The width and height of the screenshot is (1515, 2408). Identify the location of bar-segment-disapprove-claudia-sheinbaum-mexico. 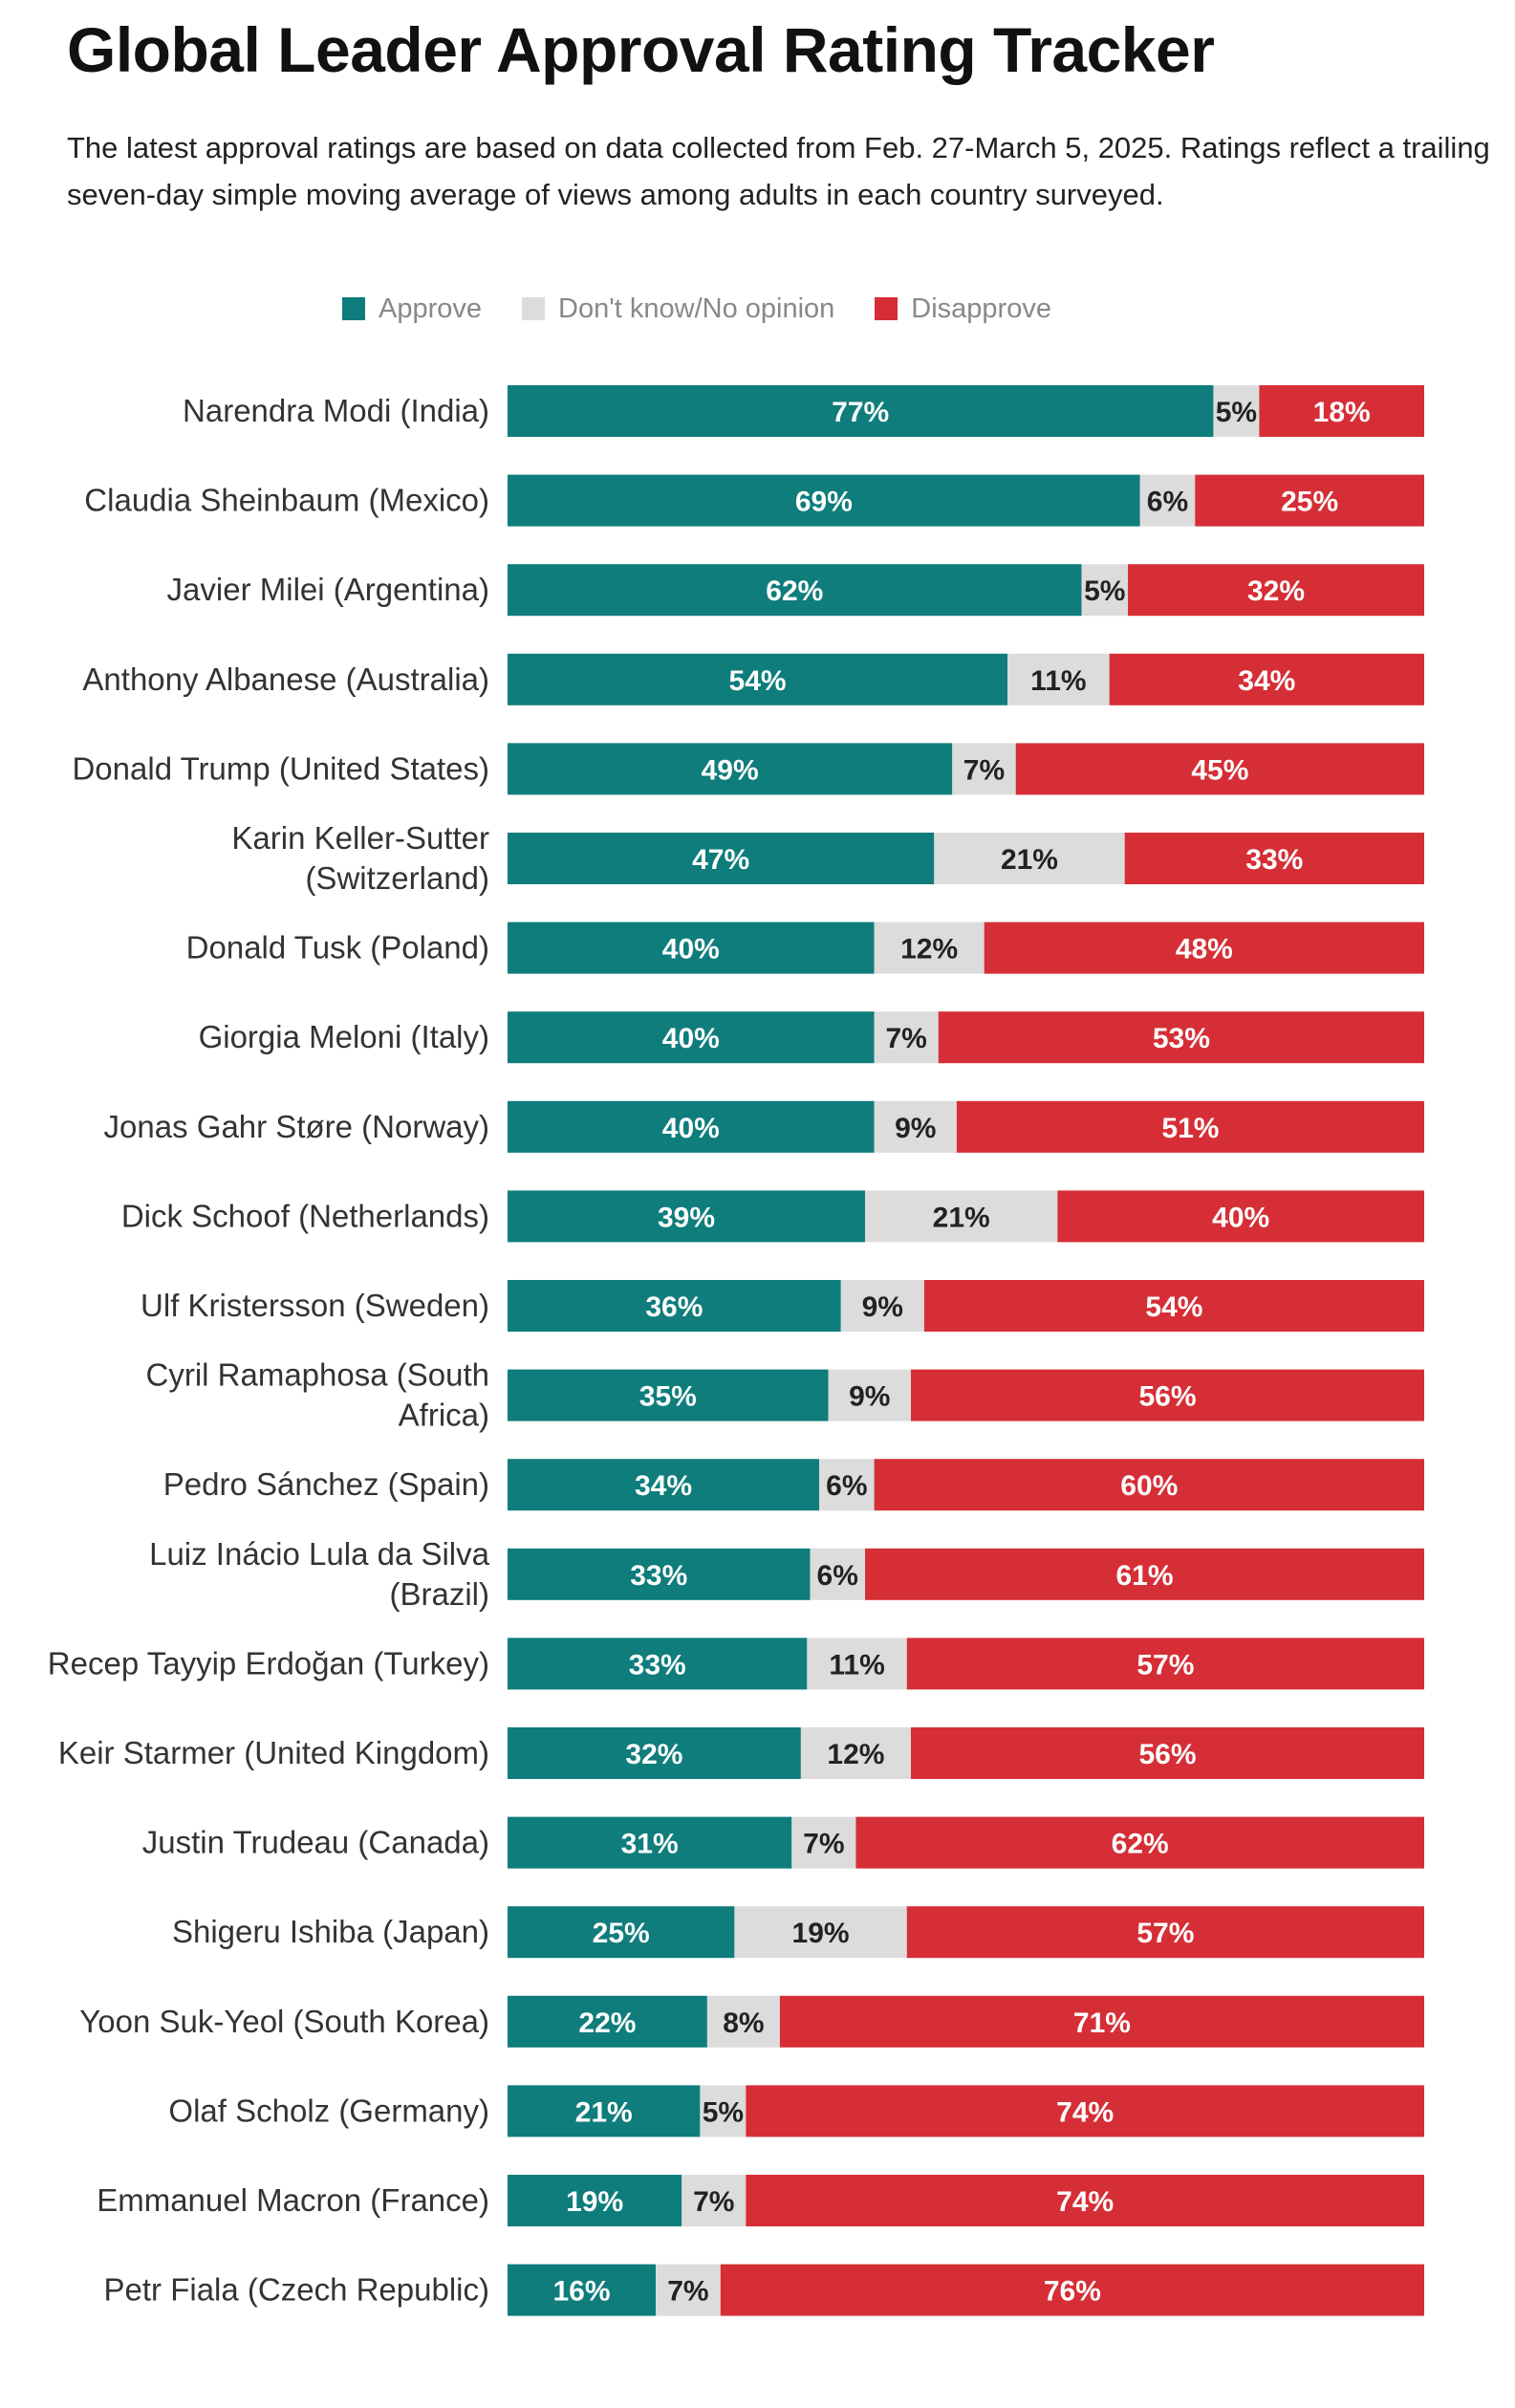
(1309, 501).